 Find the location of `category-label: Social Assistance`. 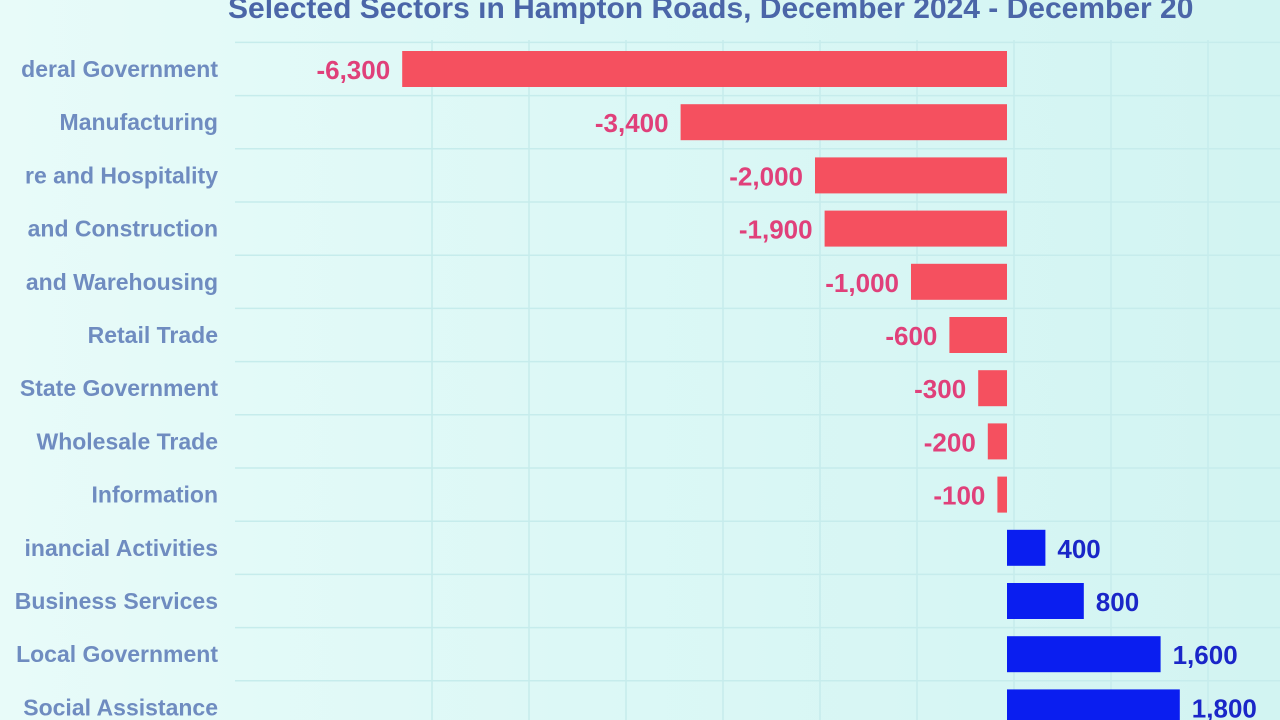

category-label: Social Assistance is located at coordinates (120, 707).